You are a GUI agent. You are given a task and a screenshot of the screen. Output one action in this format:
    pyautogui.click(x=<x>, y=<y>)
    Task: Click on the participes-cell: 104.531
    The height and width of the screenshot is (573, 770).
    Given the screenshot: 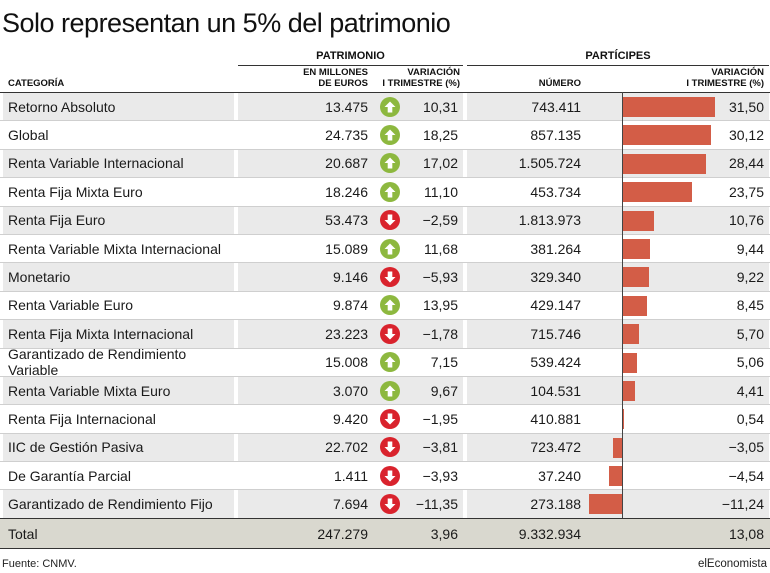 What is the action you would take?
    pyautogui.click(x=555, y=390)
    